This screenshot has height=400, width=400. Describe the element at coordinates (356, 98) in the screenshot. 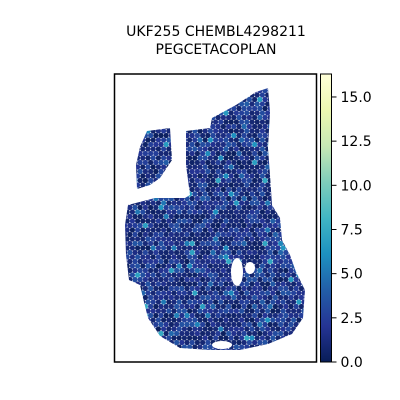

I see `colorbar-tick-label: 15.0` at that location.